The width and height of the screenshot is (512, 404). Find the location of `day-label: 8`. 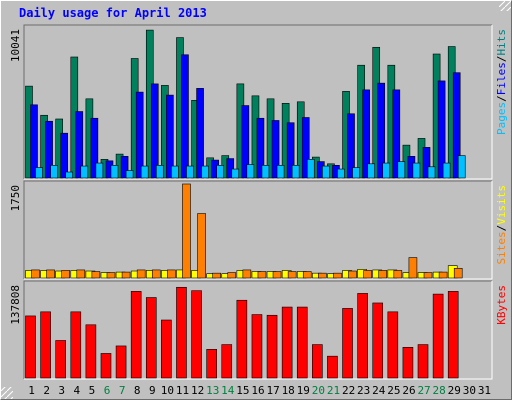

day-label: 8 is located at coordinates (137, 390).